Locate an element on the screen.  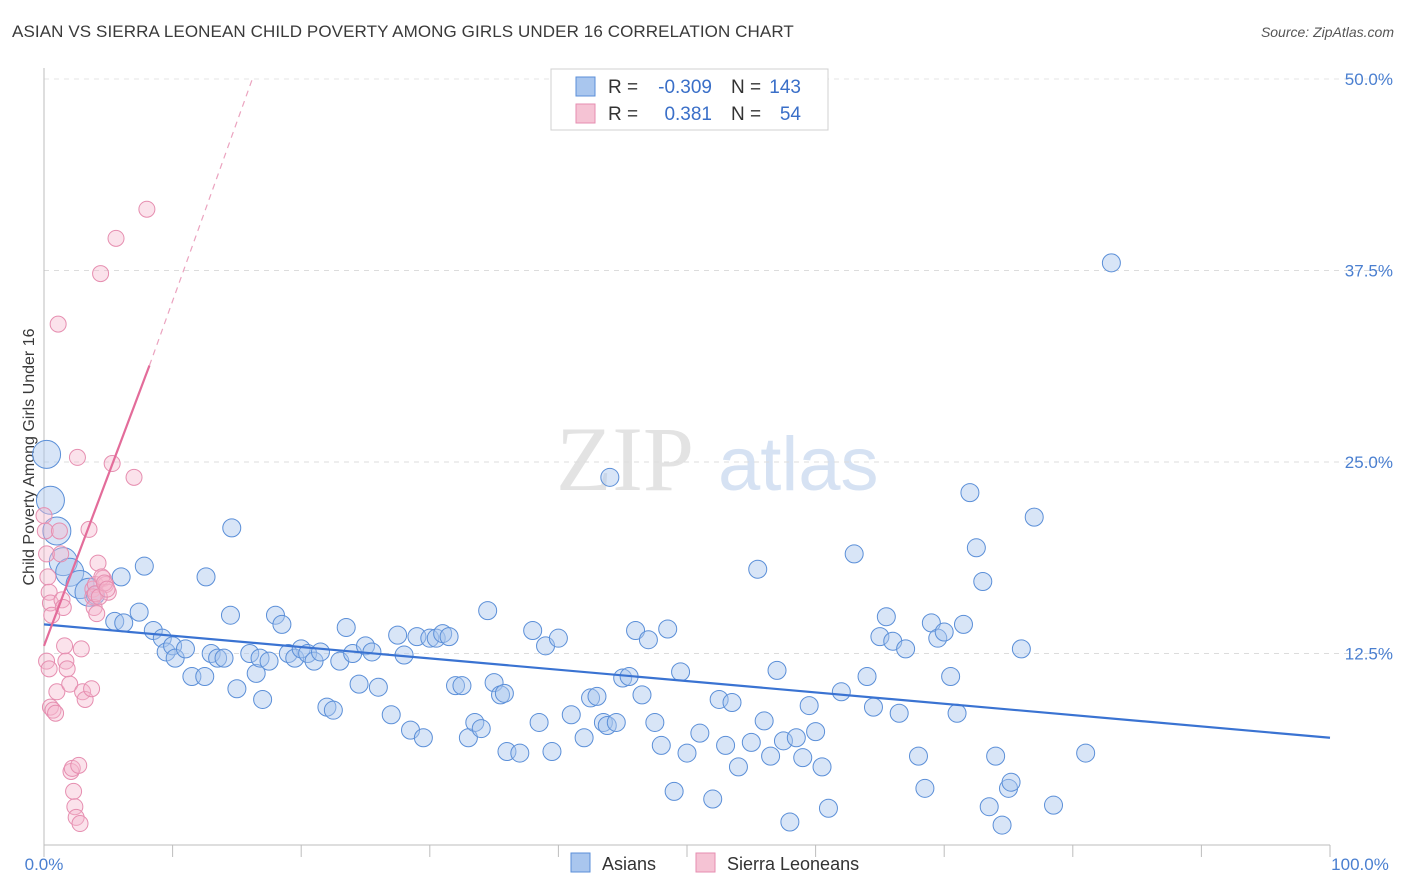
y-tick-label-1: 25.0% is located at coordinates (1369, 462).